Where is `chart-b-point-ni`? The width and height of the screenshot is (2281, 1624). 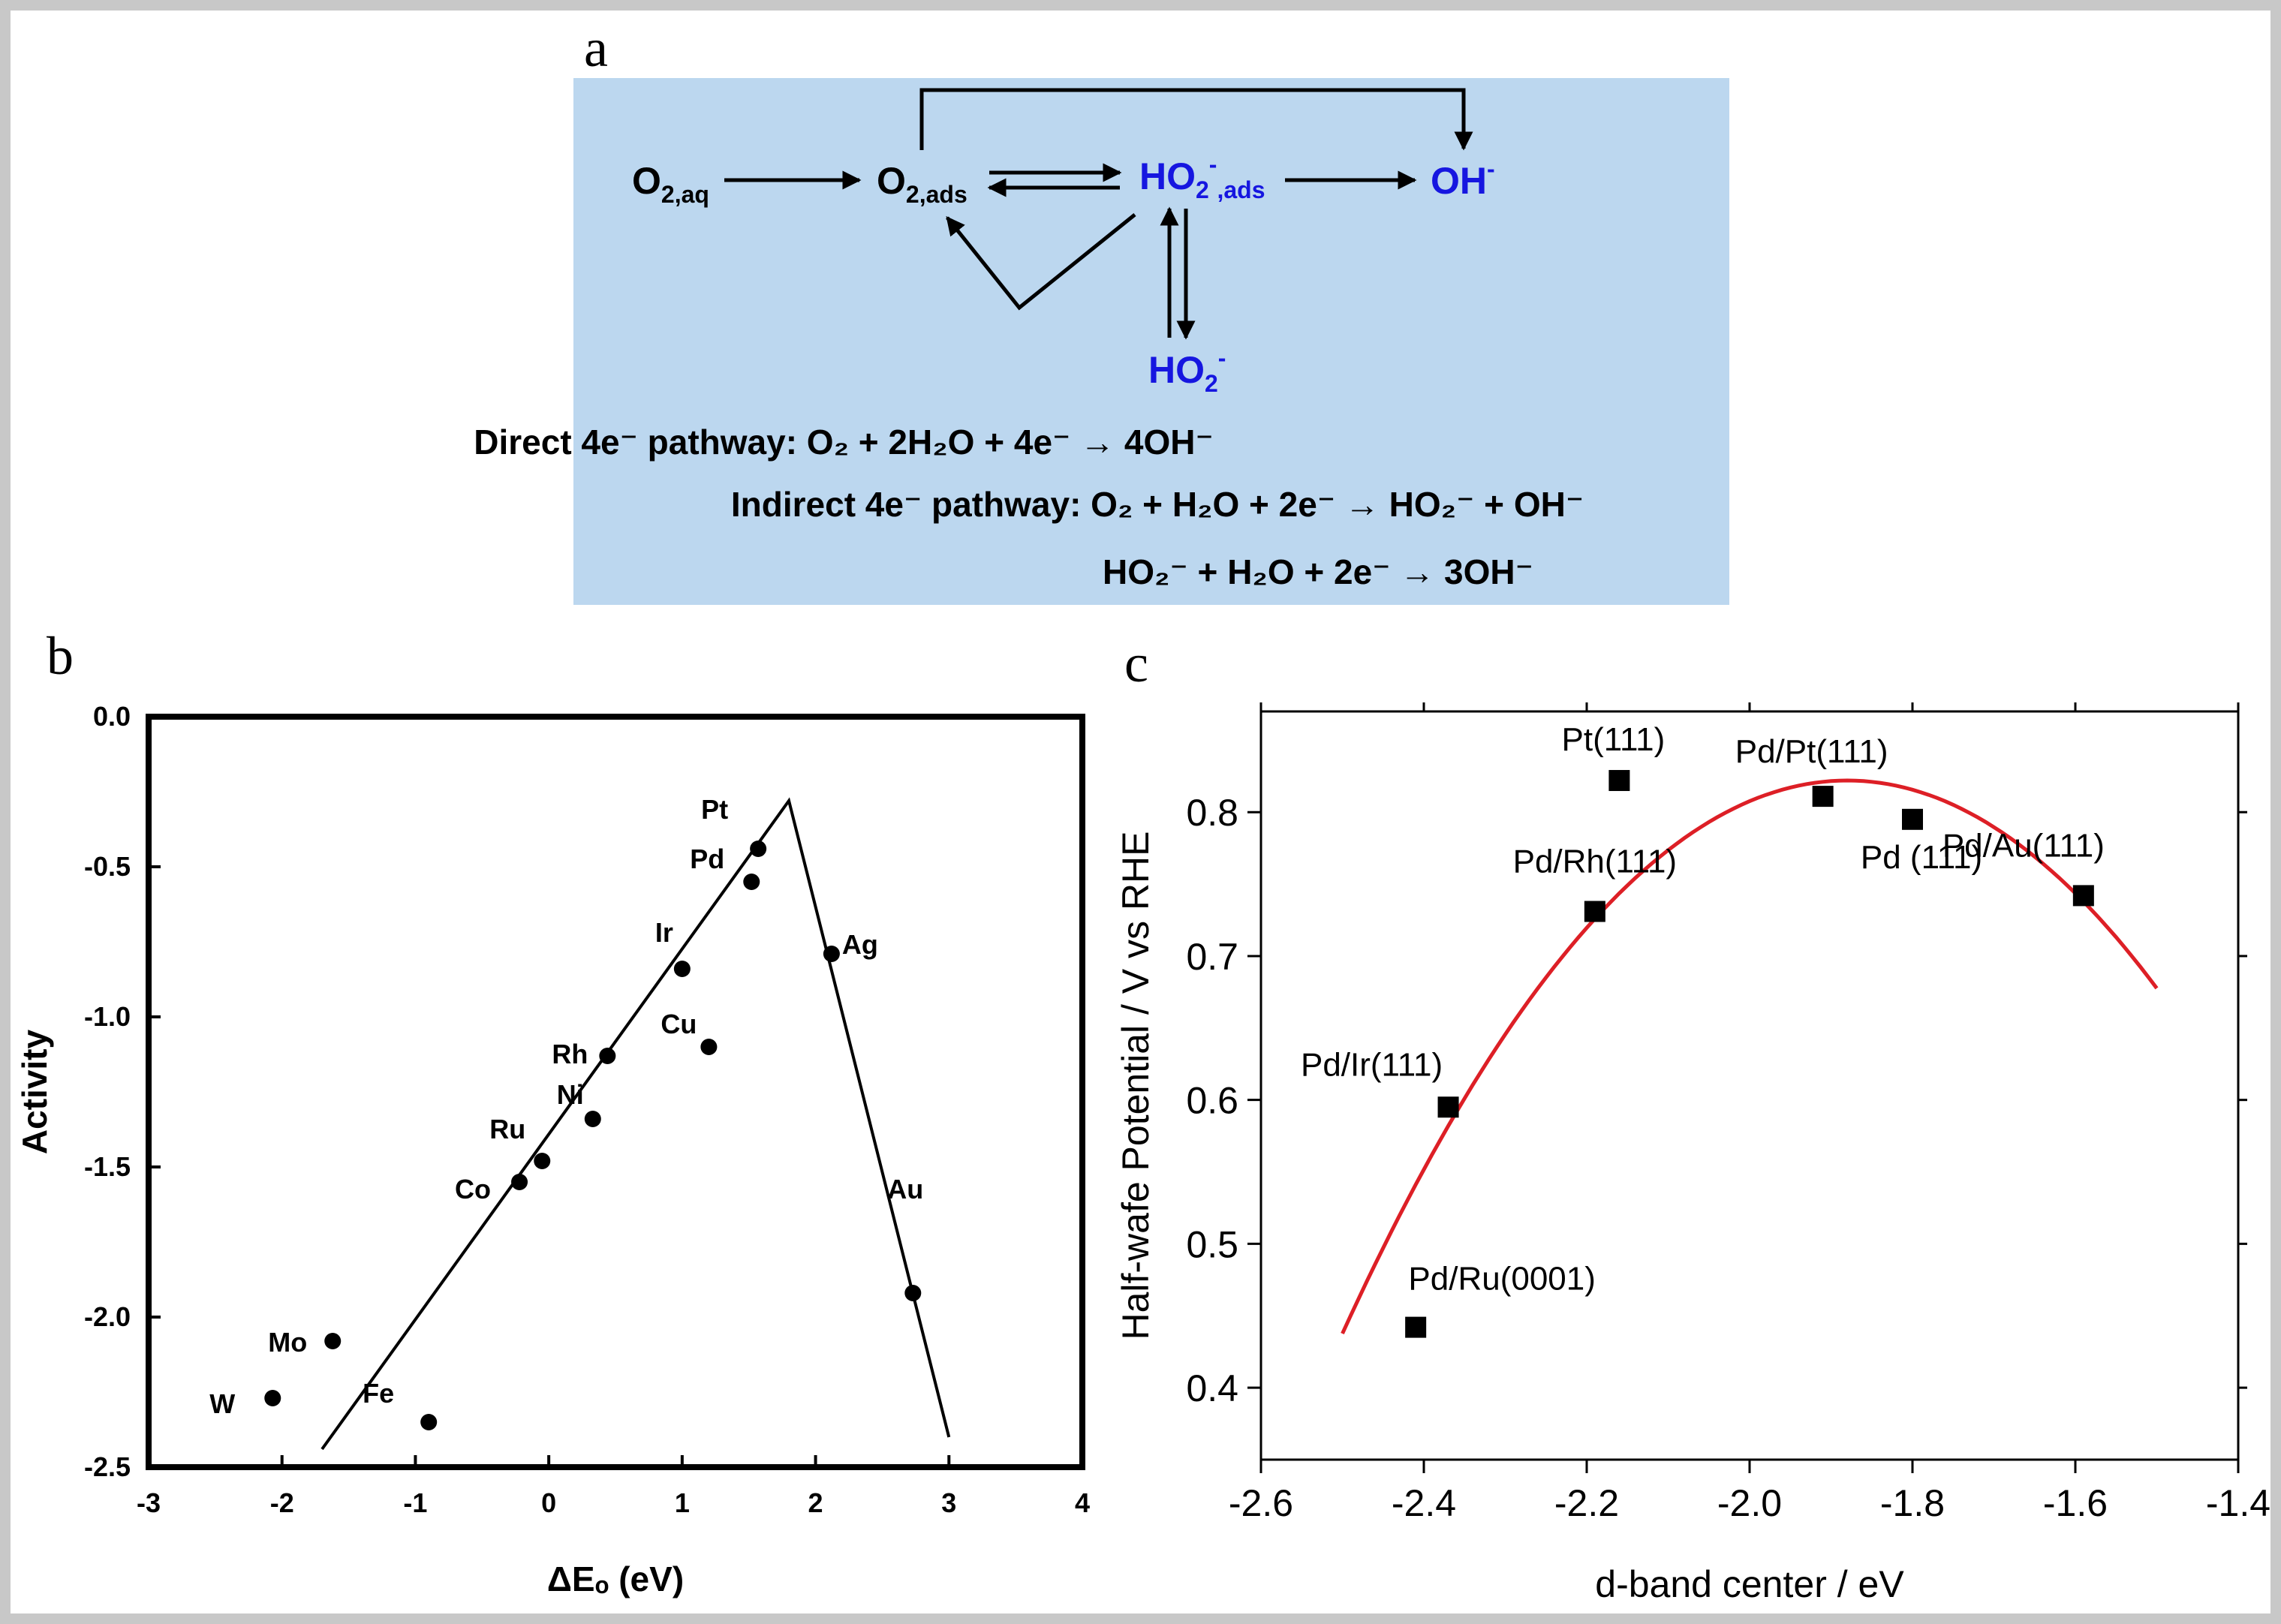 chart-b-point-ni is located at coordinates (592, 1119).